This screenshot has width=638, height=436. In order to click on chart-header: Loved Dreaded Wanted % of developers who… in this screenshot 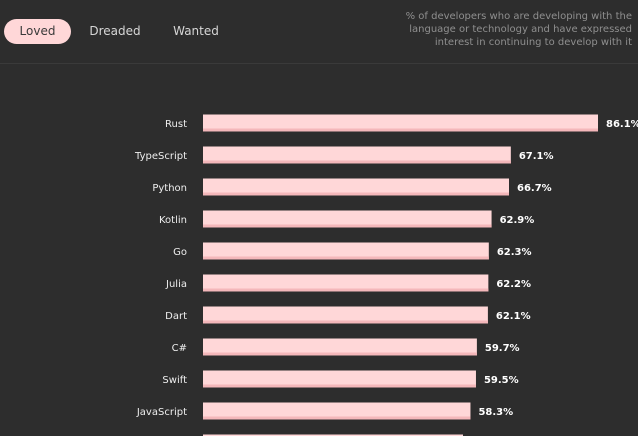, I will do `click(319, 32)`.